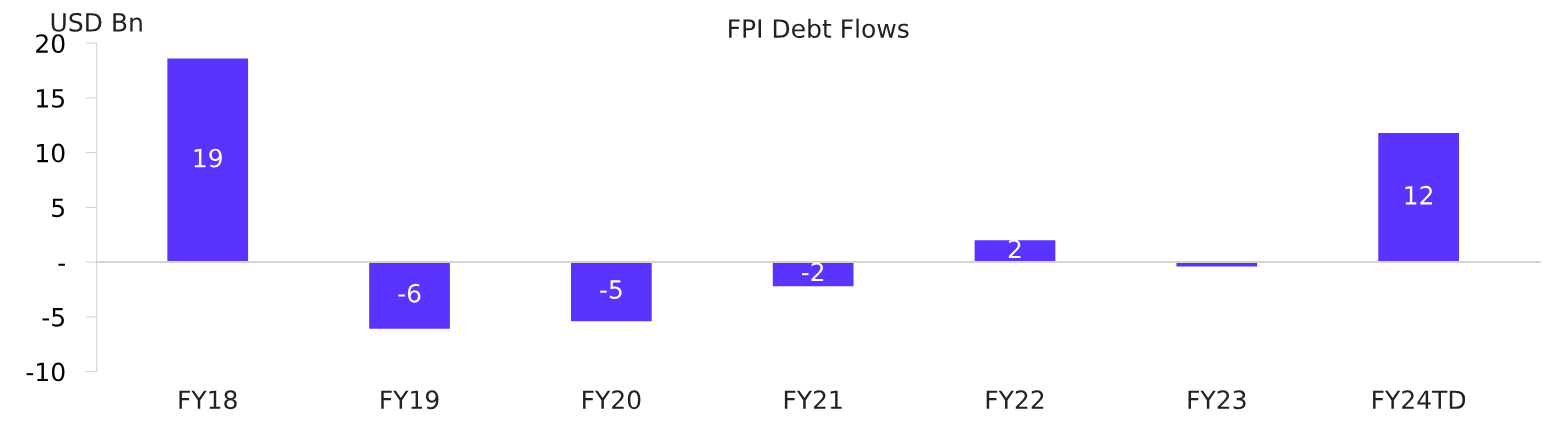 The image size is (1560, 432). Describe the element at coordinates (813, 399) in the screenshot. I see `x-tick-label: FY21` at that location.